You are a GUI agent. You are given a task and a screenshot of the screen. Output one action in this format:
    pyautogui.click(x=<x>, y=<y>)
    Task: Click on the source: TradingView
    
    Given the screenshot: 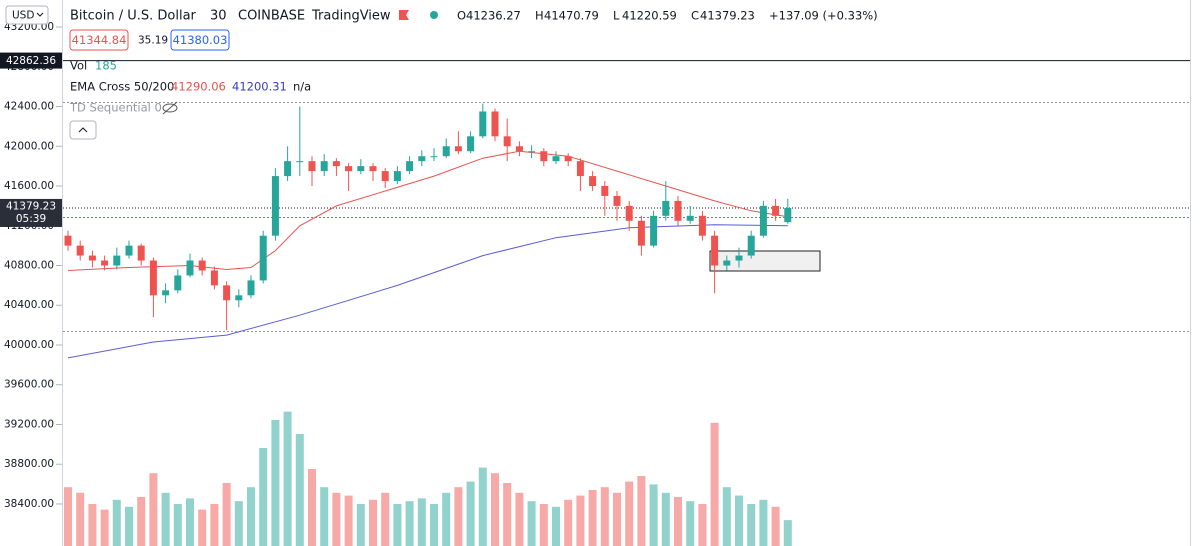 What is the action you would take?
    pyautogui.click(x=351, y=16)
    